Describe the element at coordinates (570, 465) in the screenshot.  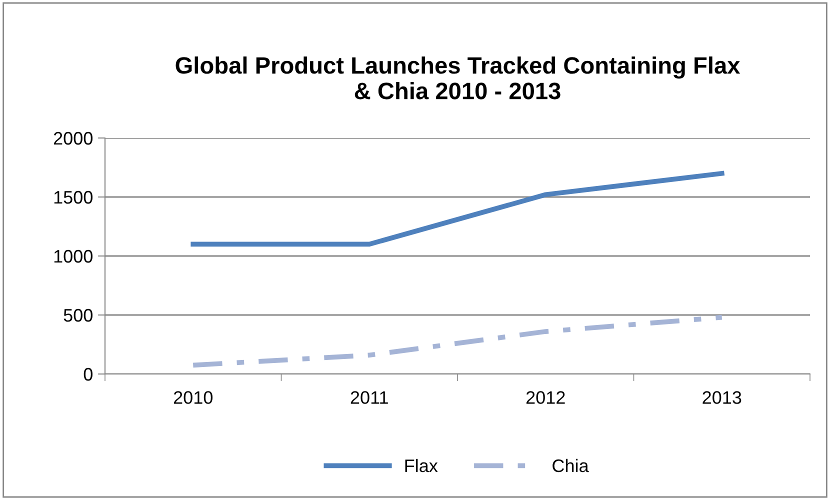
I see `legend-label: Chia` at that location.